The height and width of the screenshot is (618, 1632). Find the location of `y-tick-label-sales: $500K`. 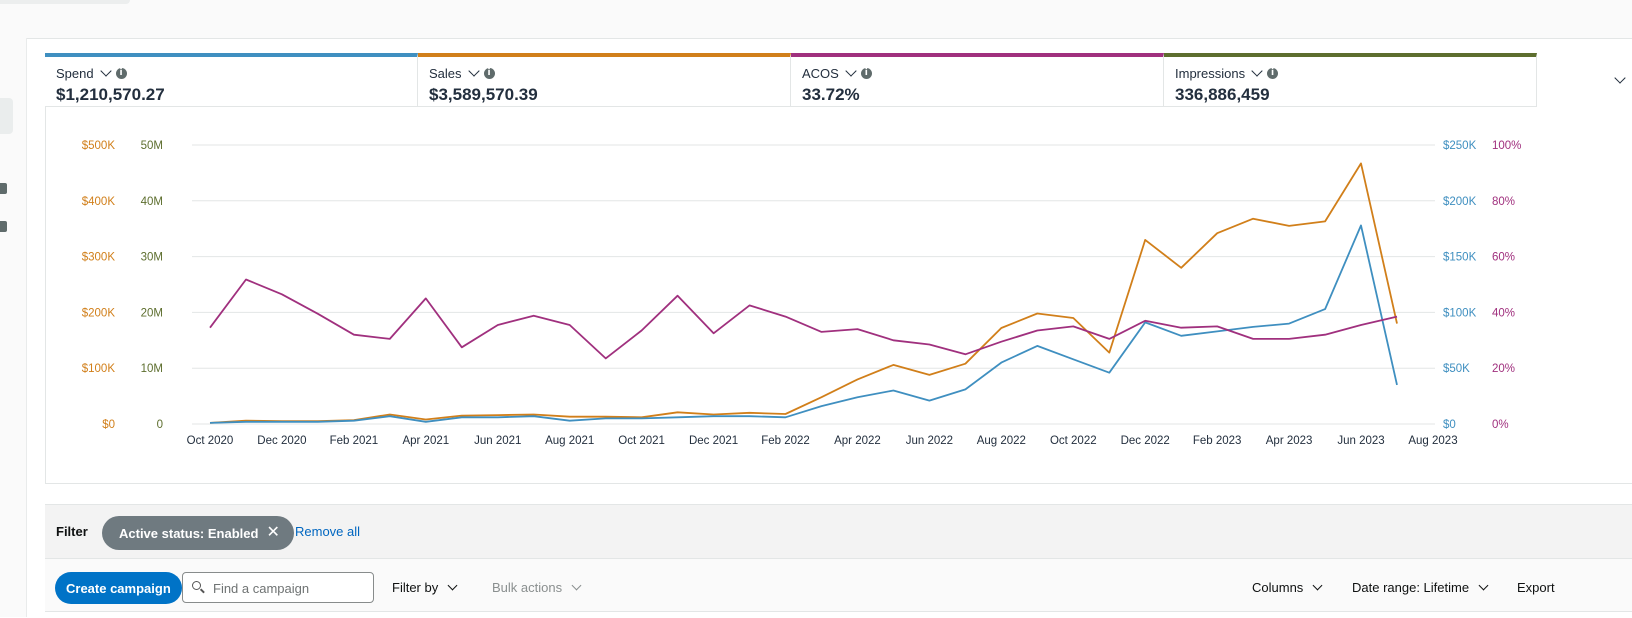

y-tick-label-sales: $500K is located at coordinates (99, 146).